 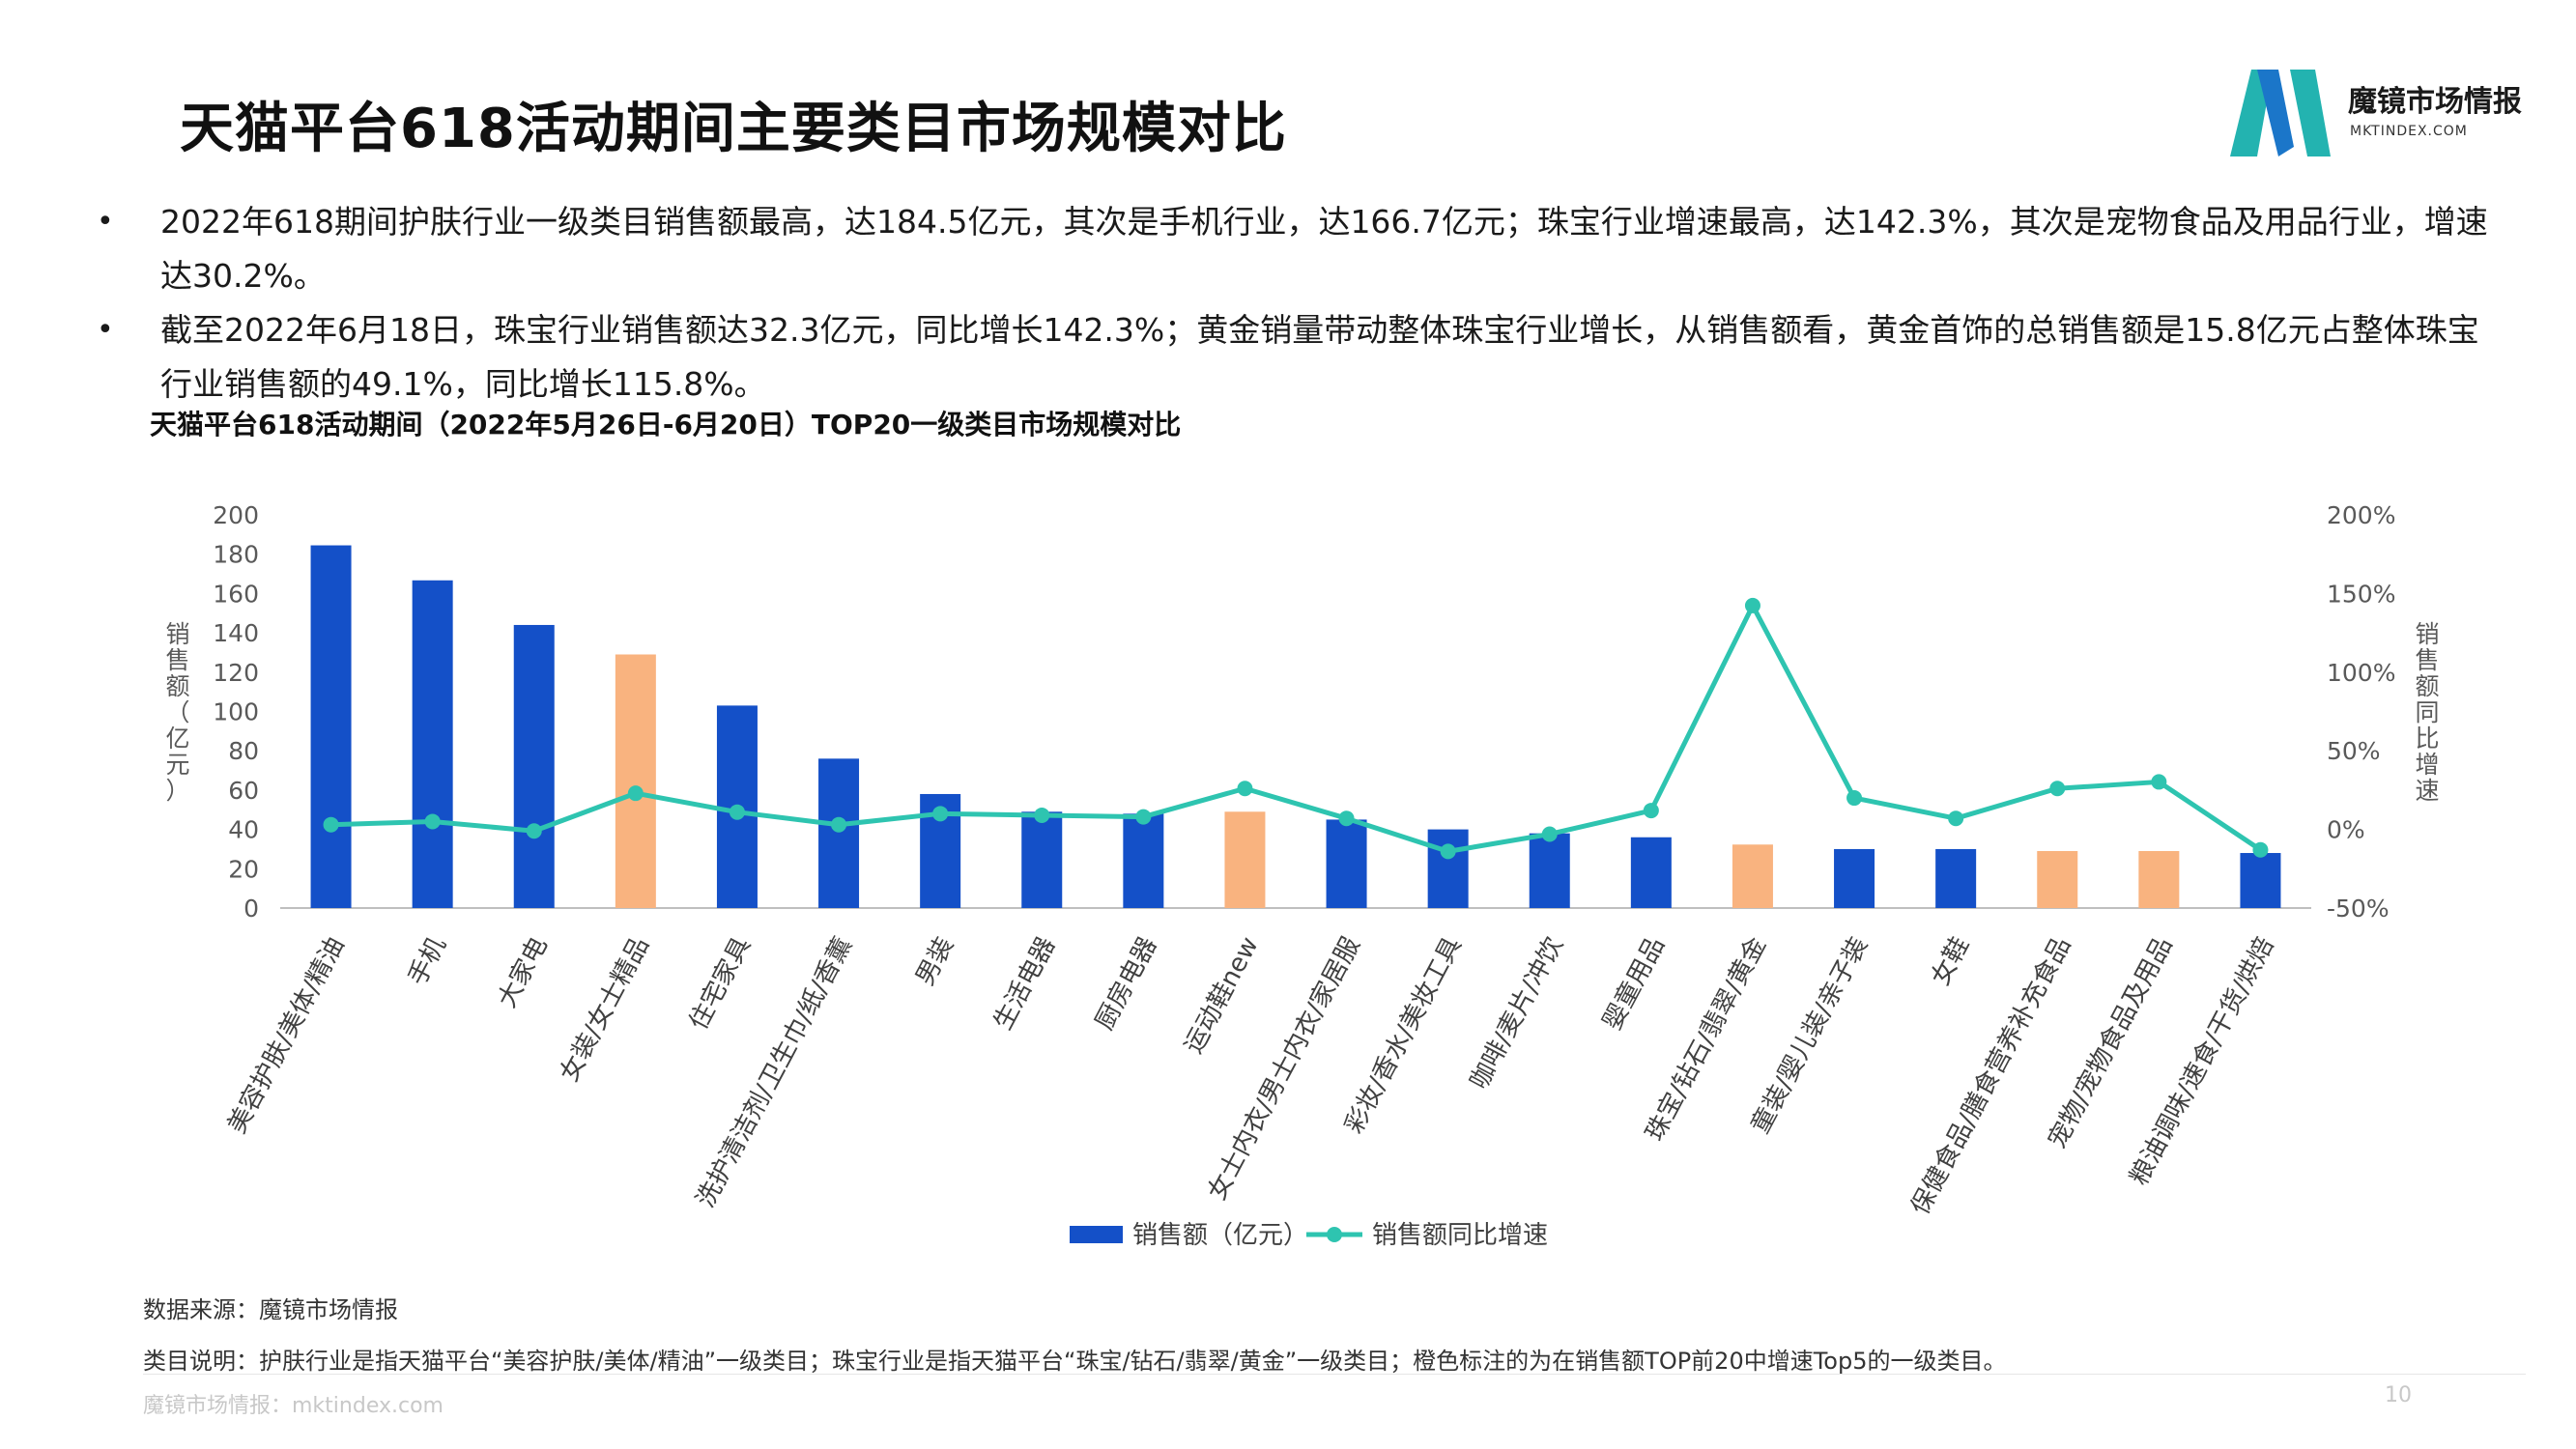 I want to click on logo-right-stroke, so click(x=2311, y=113).